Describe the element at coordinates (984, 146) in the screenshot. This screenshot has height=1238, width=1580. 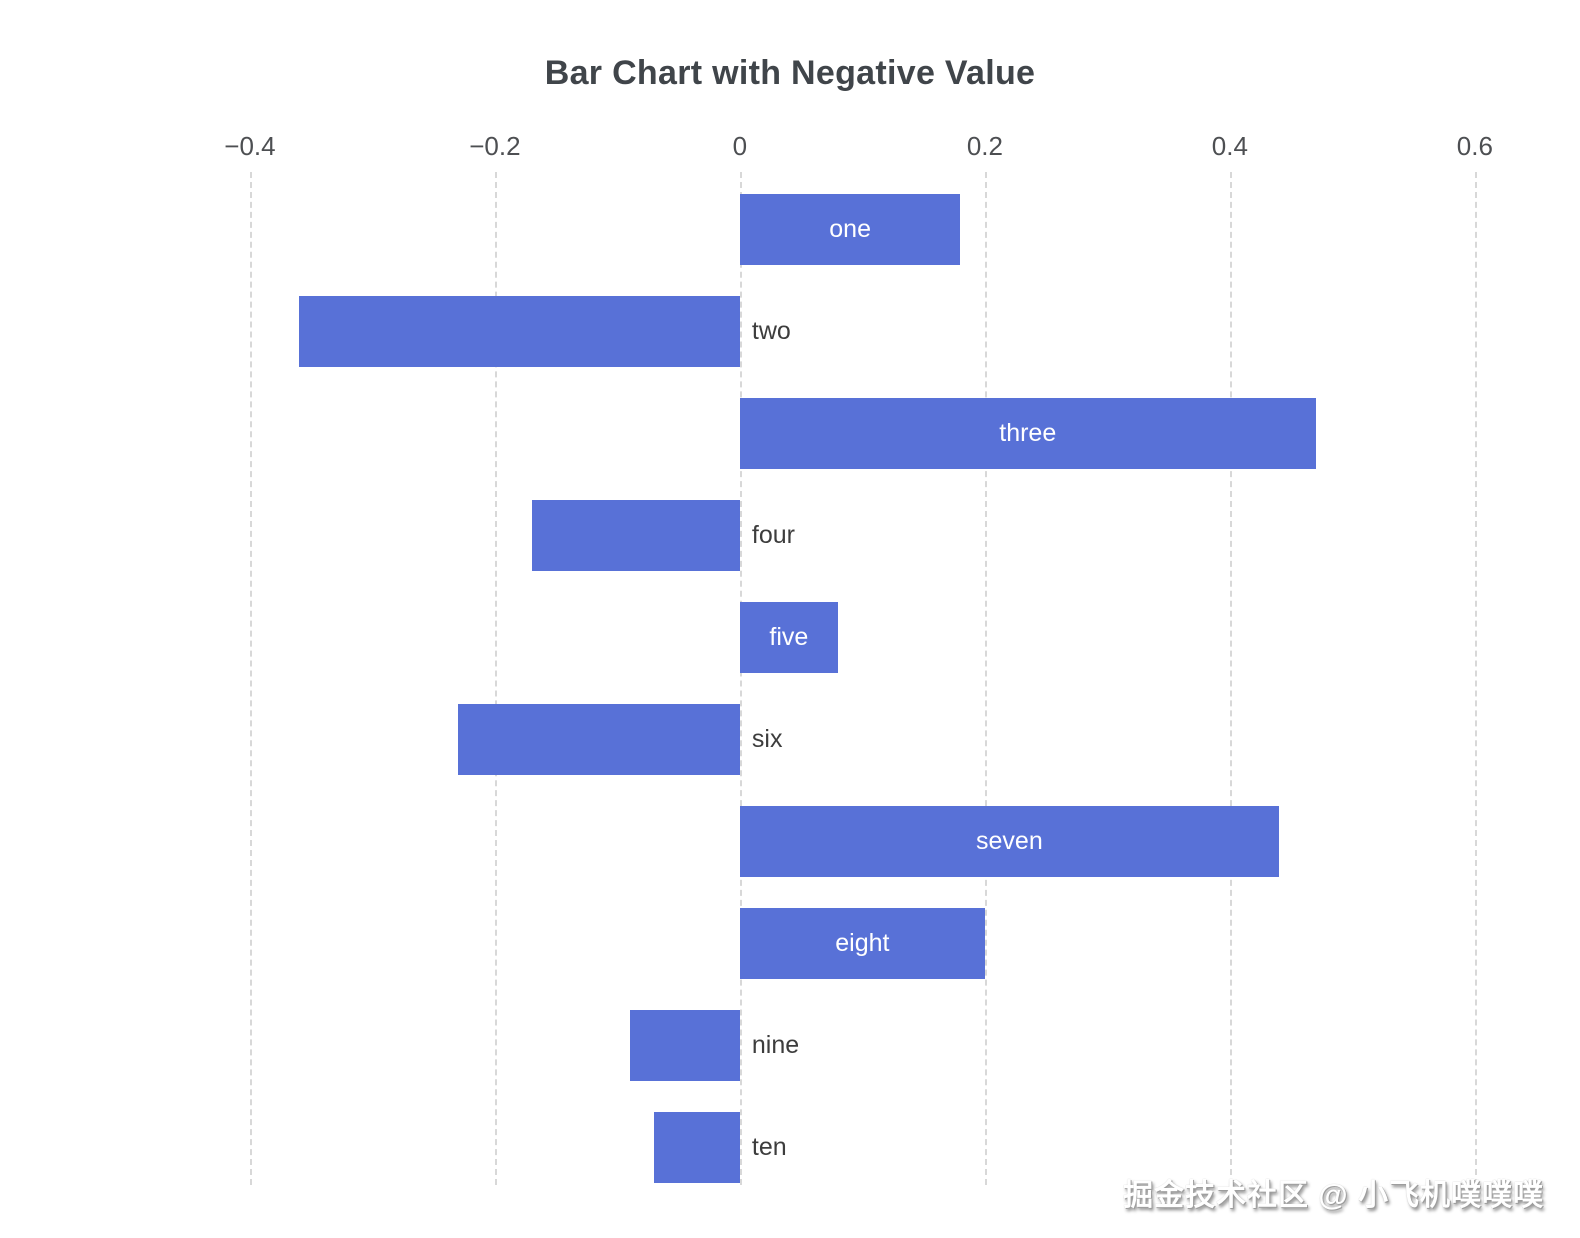
I see `x-tick-label: 0.2` at that location.